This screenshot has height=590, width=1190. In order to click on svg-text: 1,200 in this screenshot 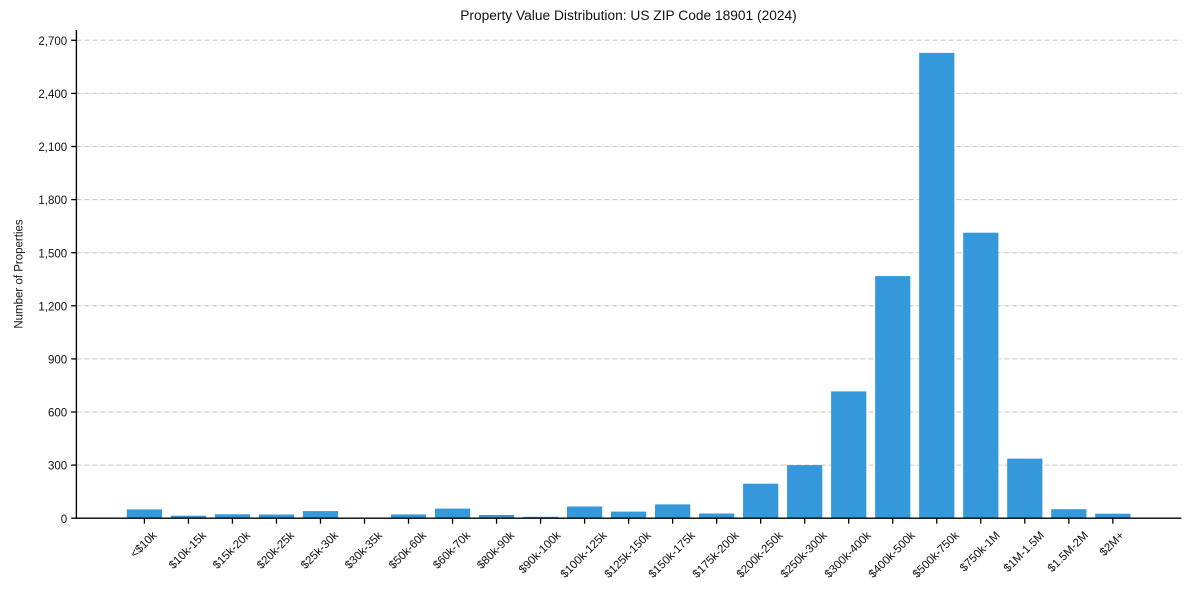, I will do `click(52, 307)`.